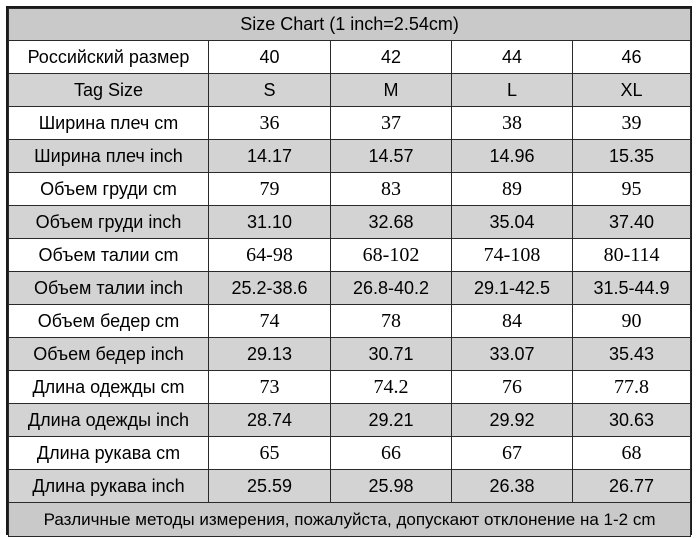 This screenshot has width=696, height=538. I want to click on chart-title: Size Chart (1 inch=2.54cm), so click(349, 24).